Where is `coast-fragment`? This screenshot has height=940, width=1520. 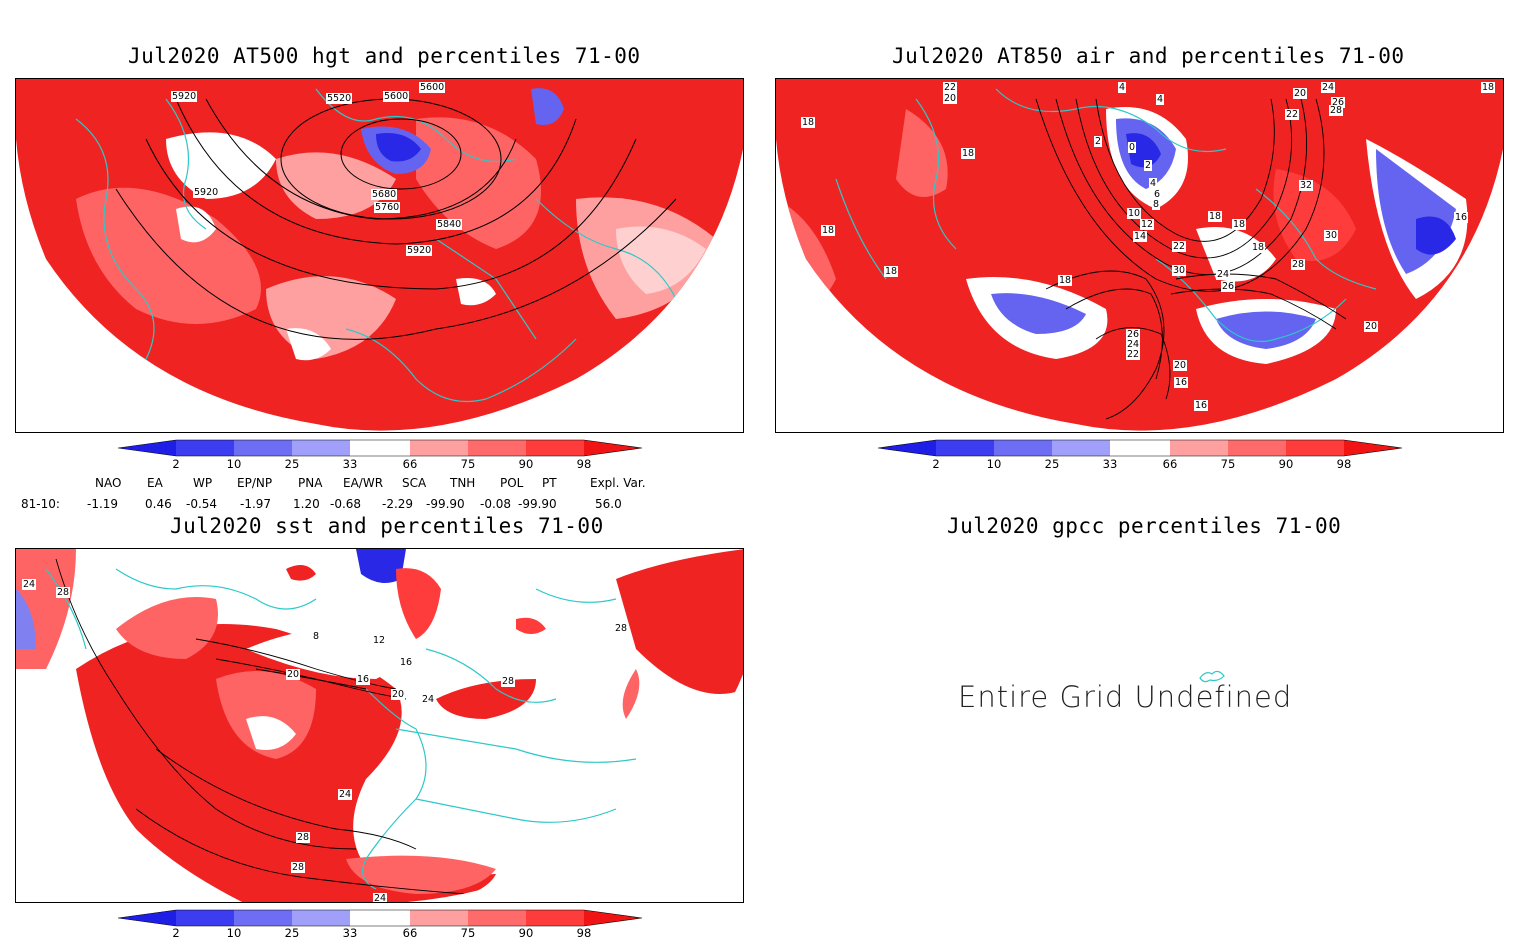 coast-fragment is located at coordinates (1212, 676).